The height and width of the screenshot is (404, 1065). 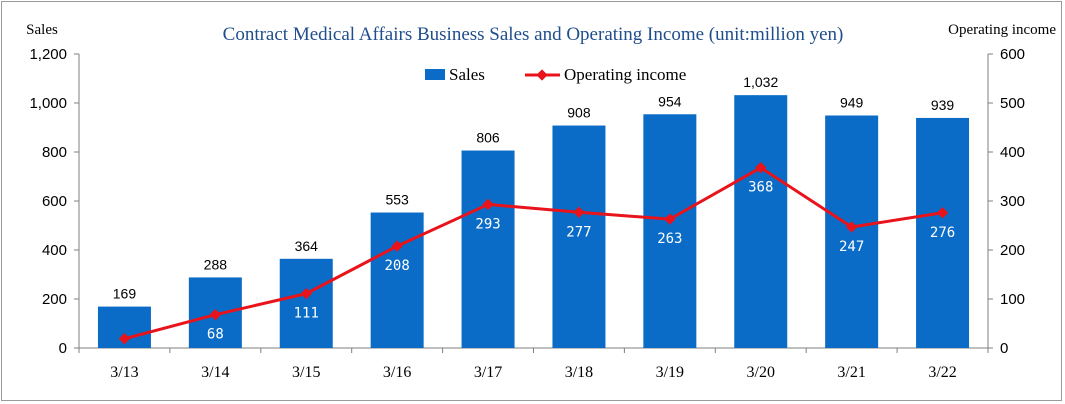 What do you see at coordinates (1012, 152) in the screenshot?
I see `y2-tick-label: 400` at bounding box center [1012, 152].